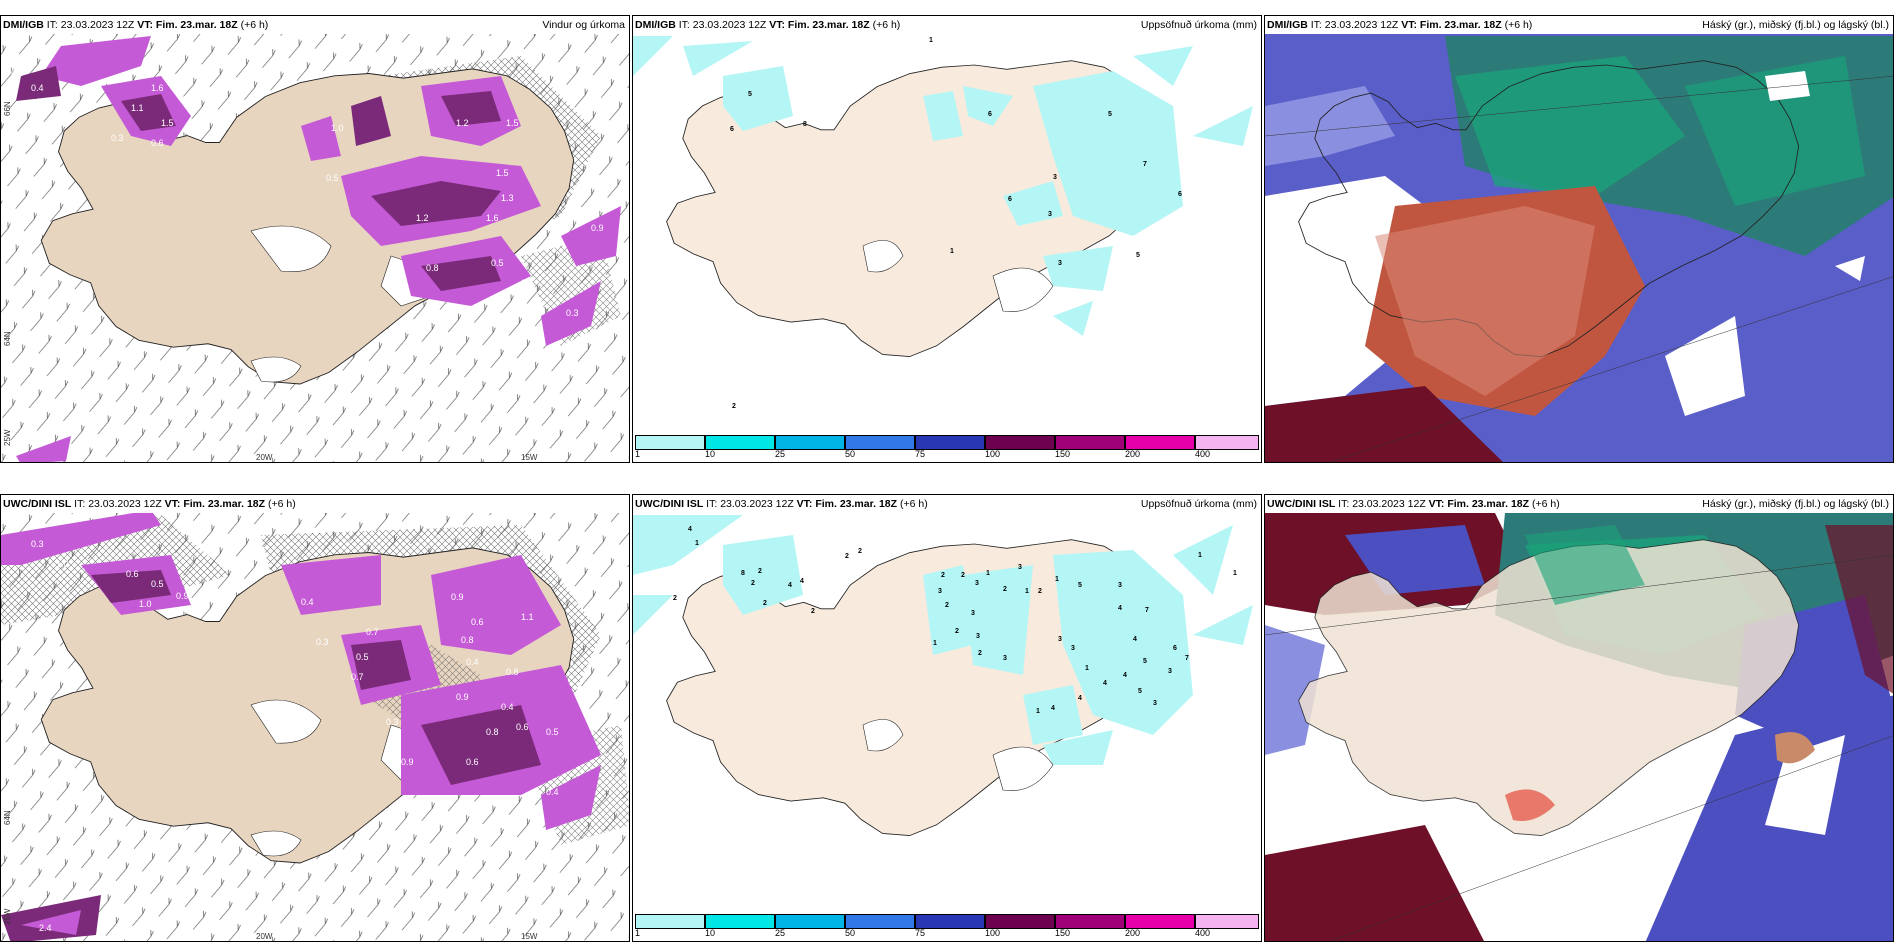  I want to click on precip-label: 1.1, so click(137, 108).